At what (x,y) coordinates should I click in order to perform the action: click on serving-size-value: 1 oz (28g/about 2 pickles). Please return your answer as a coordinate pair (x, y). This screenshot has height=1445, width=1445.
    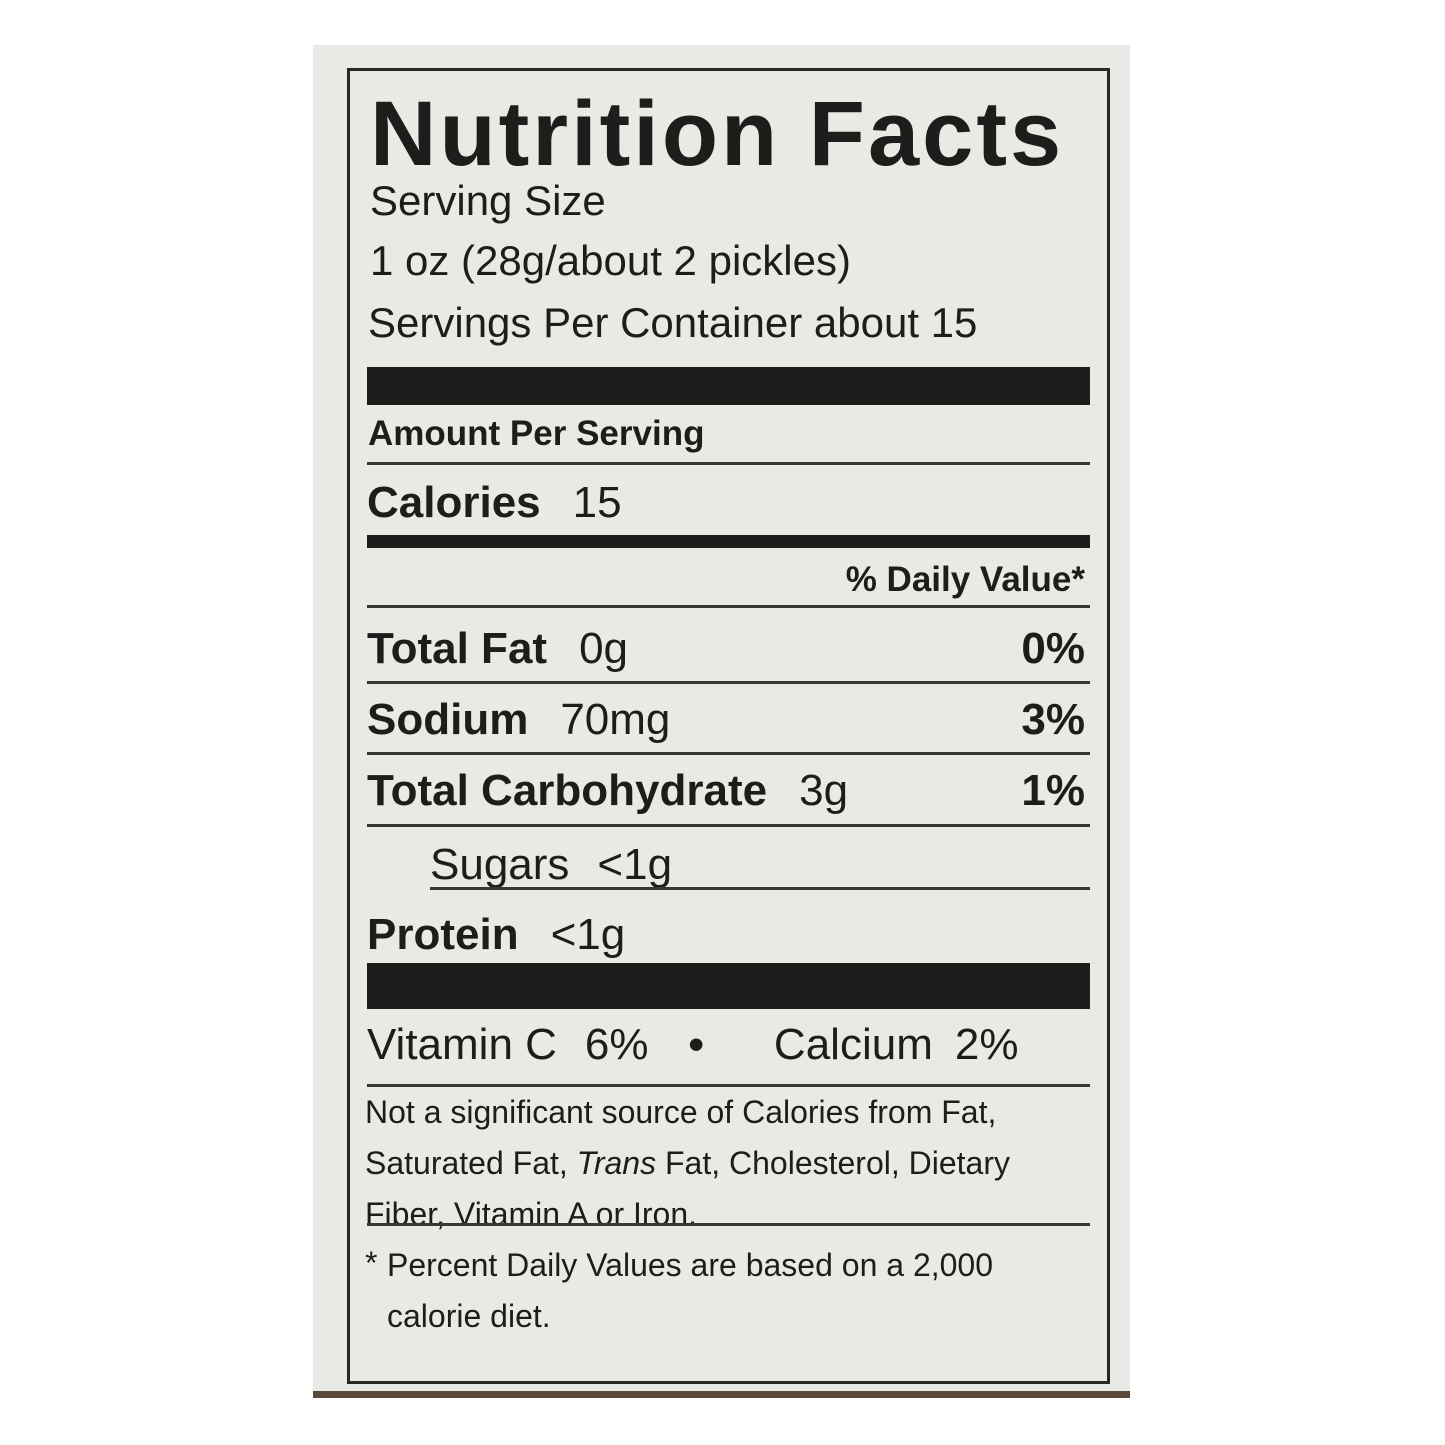
    Looking at the image, I should click on (610, 260).